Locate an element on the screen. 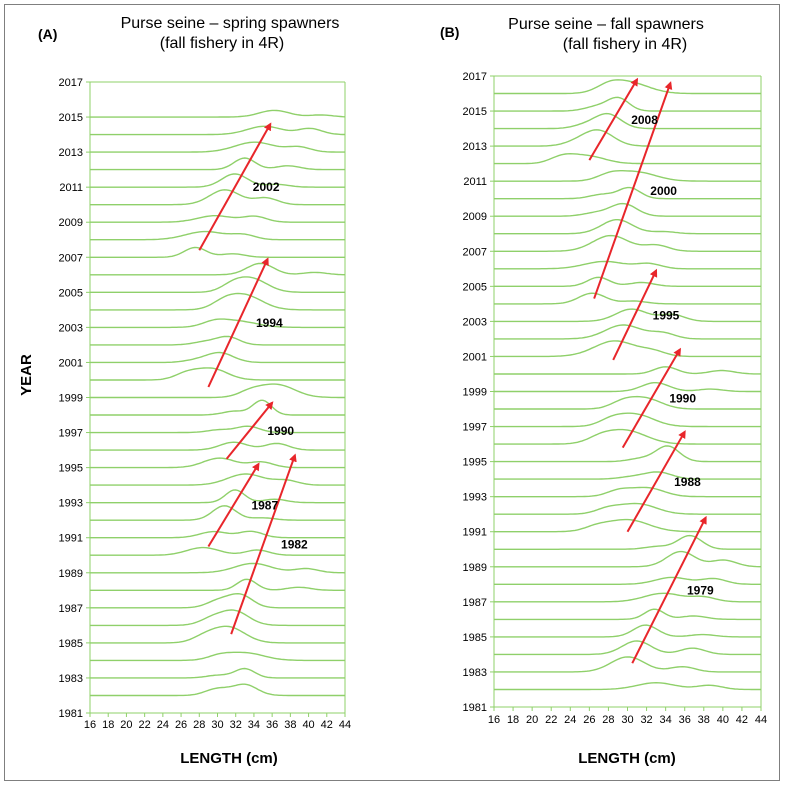 This screenshot has width=786, height=787. ridge-line-2006 is located at coordinates (217, 269).